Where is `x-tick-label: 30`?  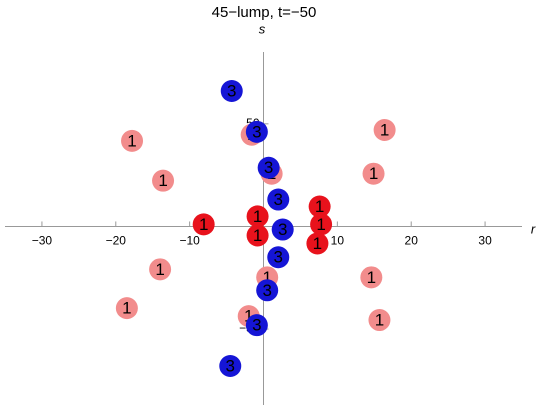
x-tick-label: 30 is located at coordinates (485, 241).